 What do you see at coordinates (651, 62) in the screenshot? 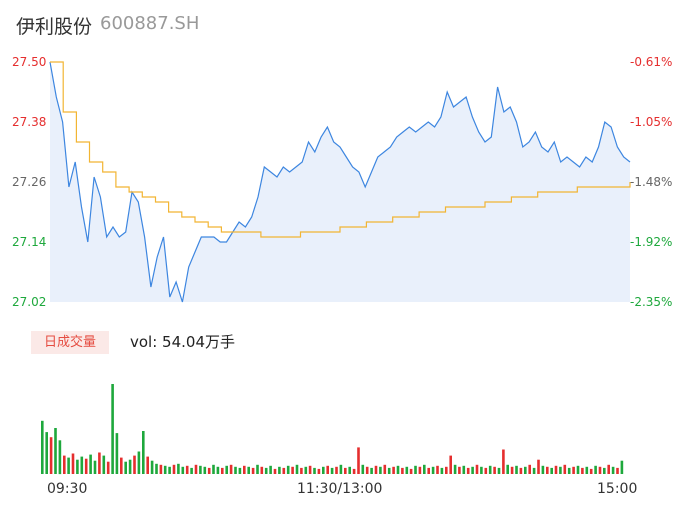
I see `pct-tick-label: -0.61%` at bounding box center [651, 62].